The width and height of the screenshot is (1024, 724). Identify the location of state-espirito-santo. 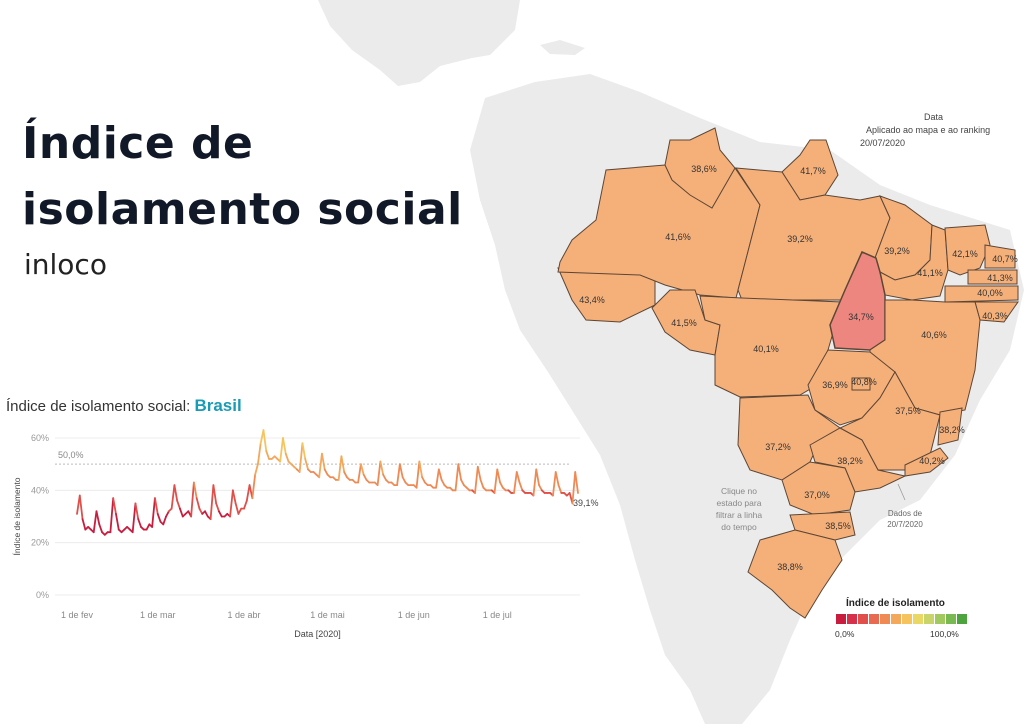
(950, 426).